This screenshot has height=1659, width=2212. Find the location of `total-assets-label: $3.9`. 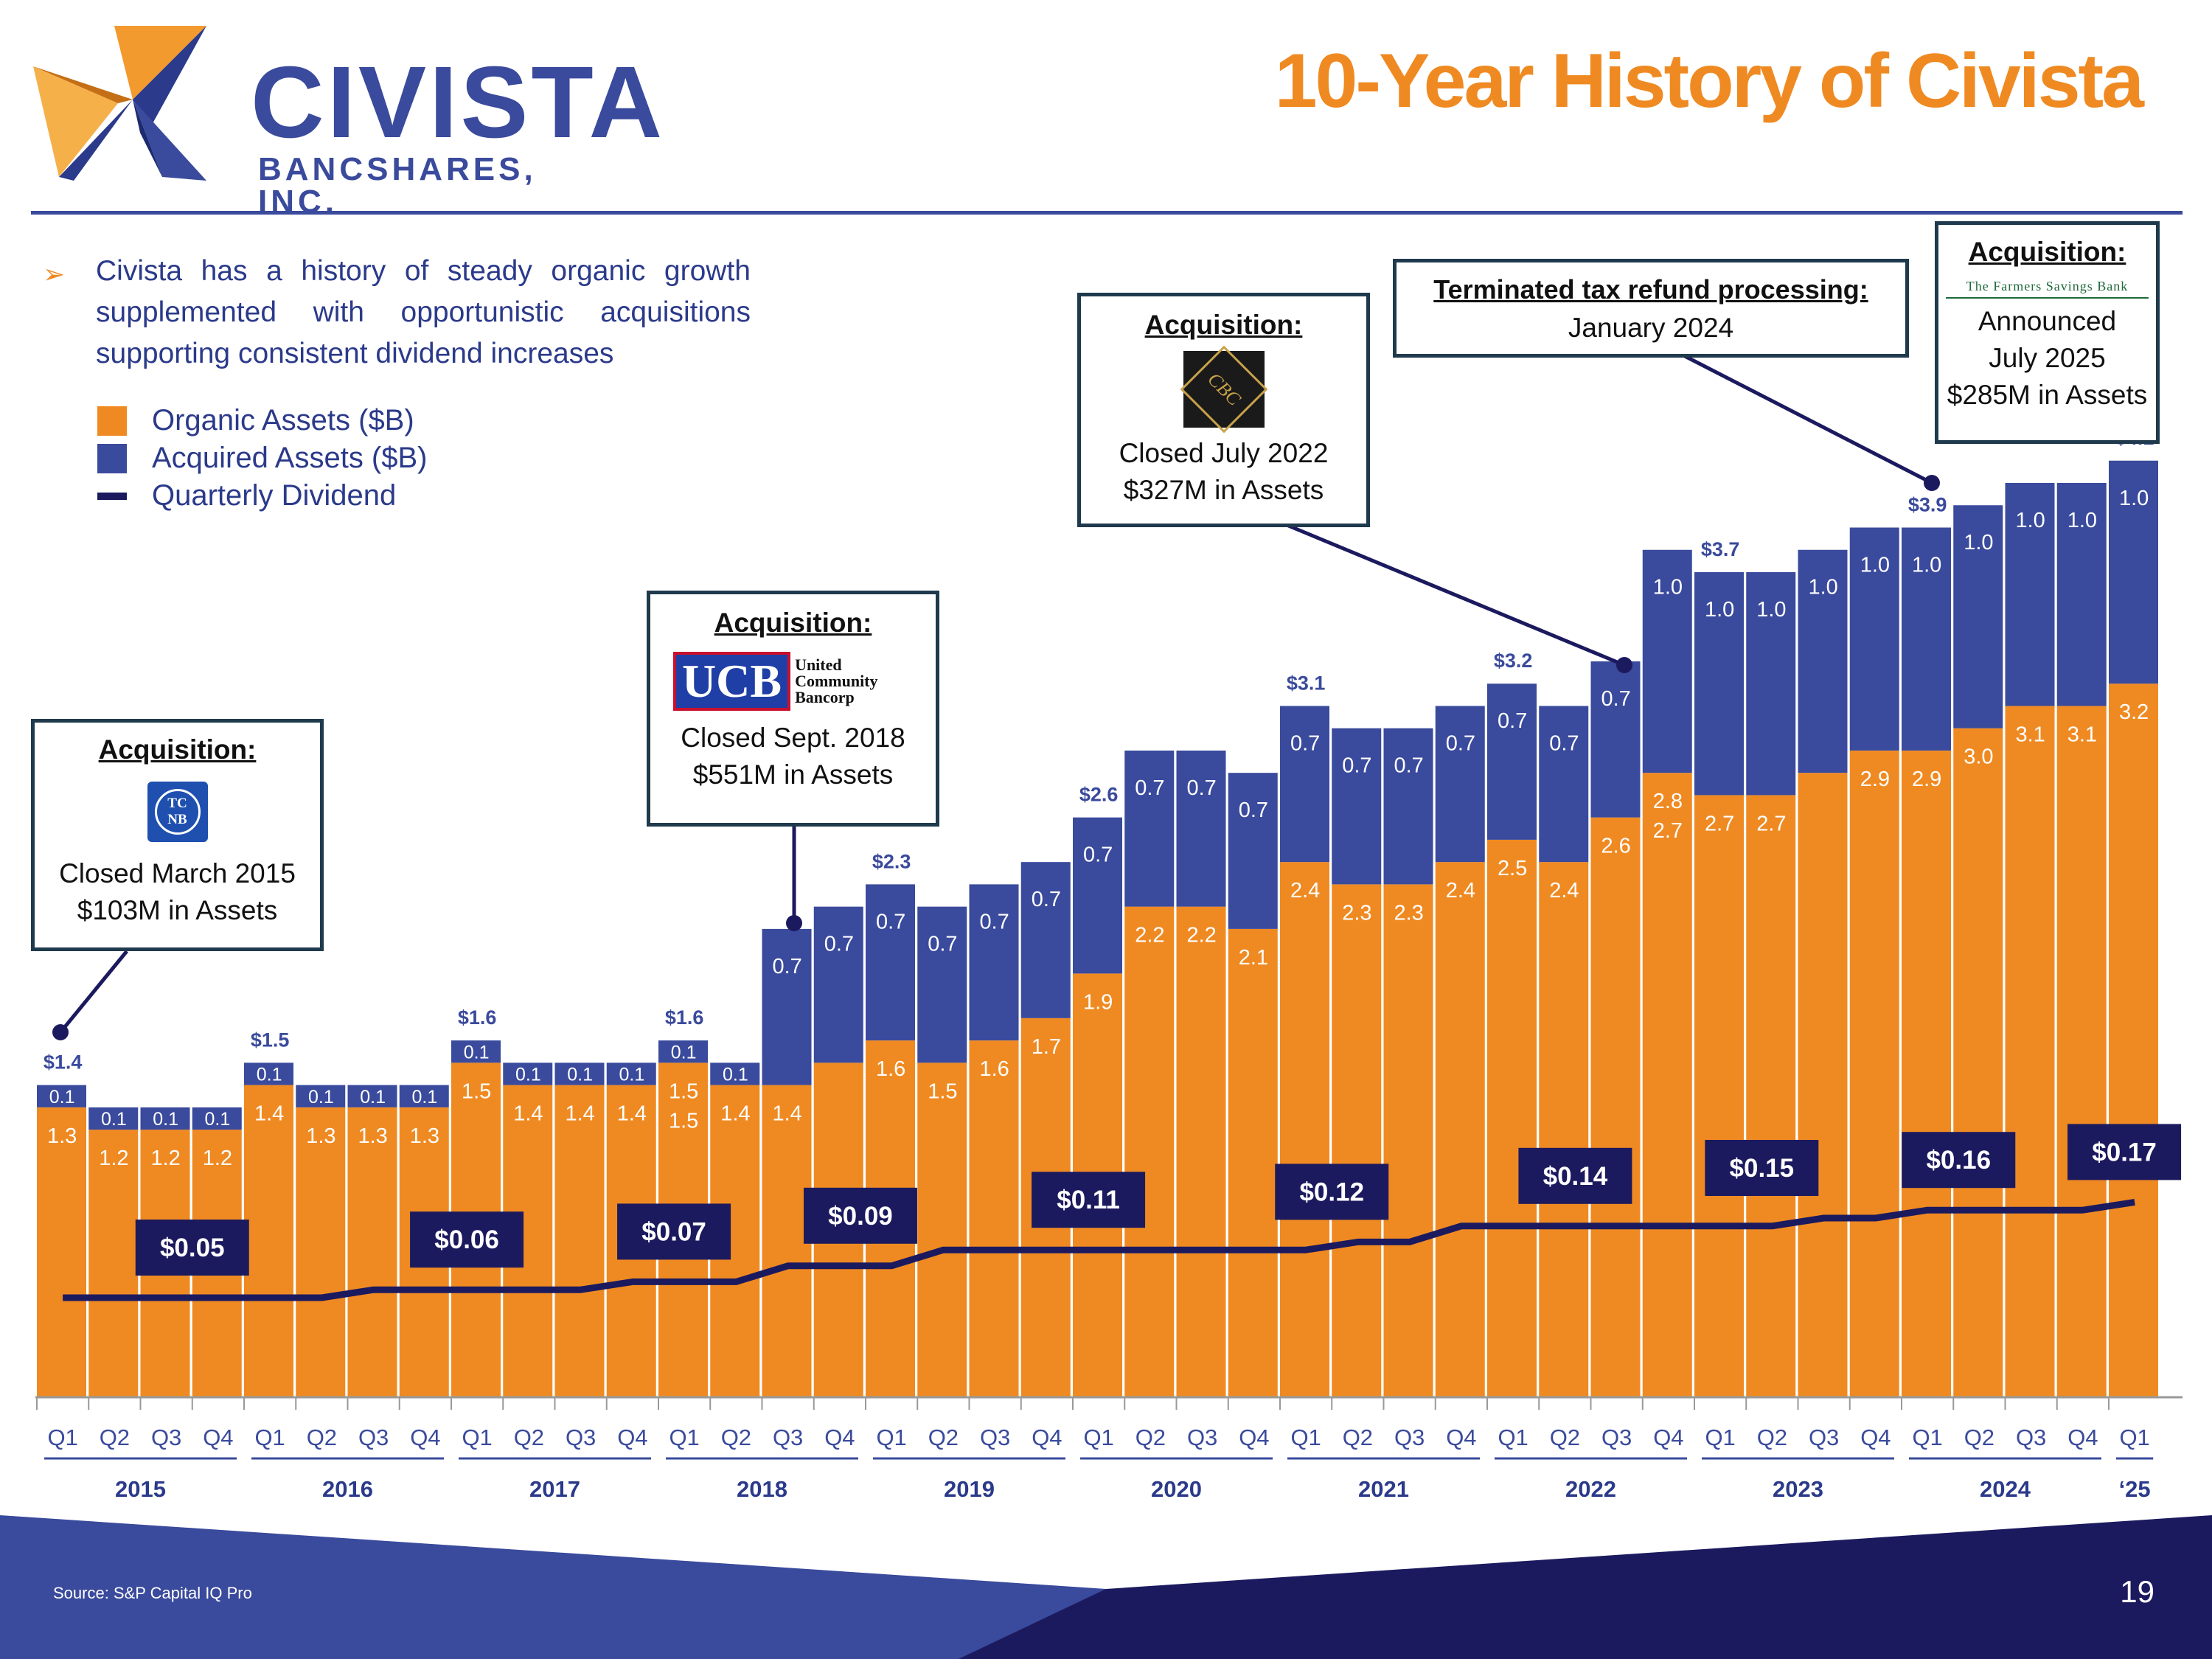

total-assets-label: $3.9 is located at coordinates (1927, 504).